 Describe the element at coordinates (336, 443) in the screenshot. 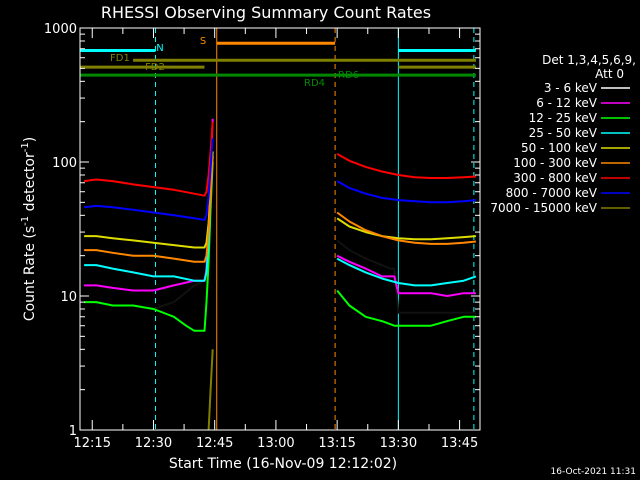

I see `x-tick-label: 13:15` at that location.